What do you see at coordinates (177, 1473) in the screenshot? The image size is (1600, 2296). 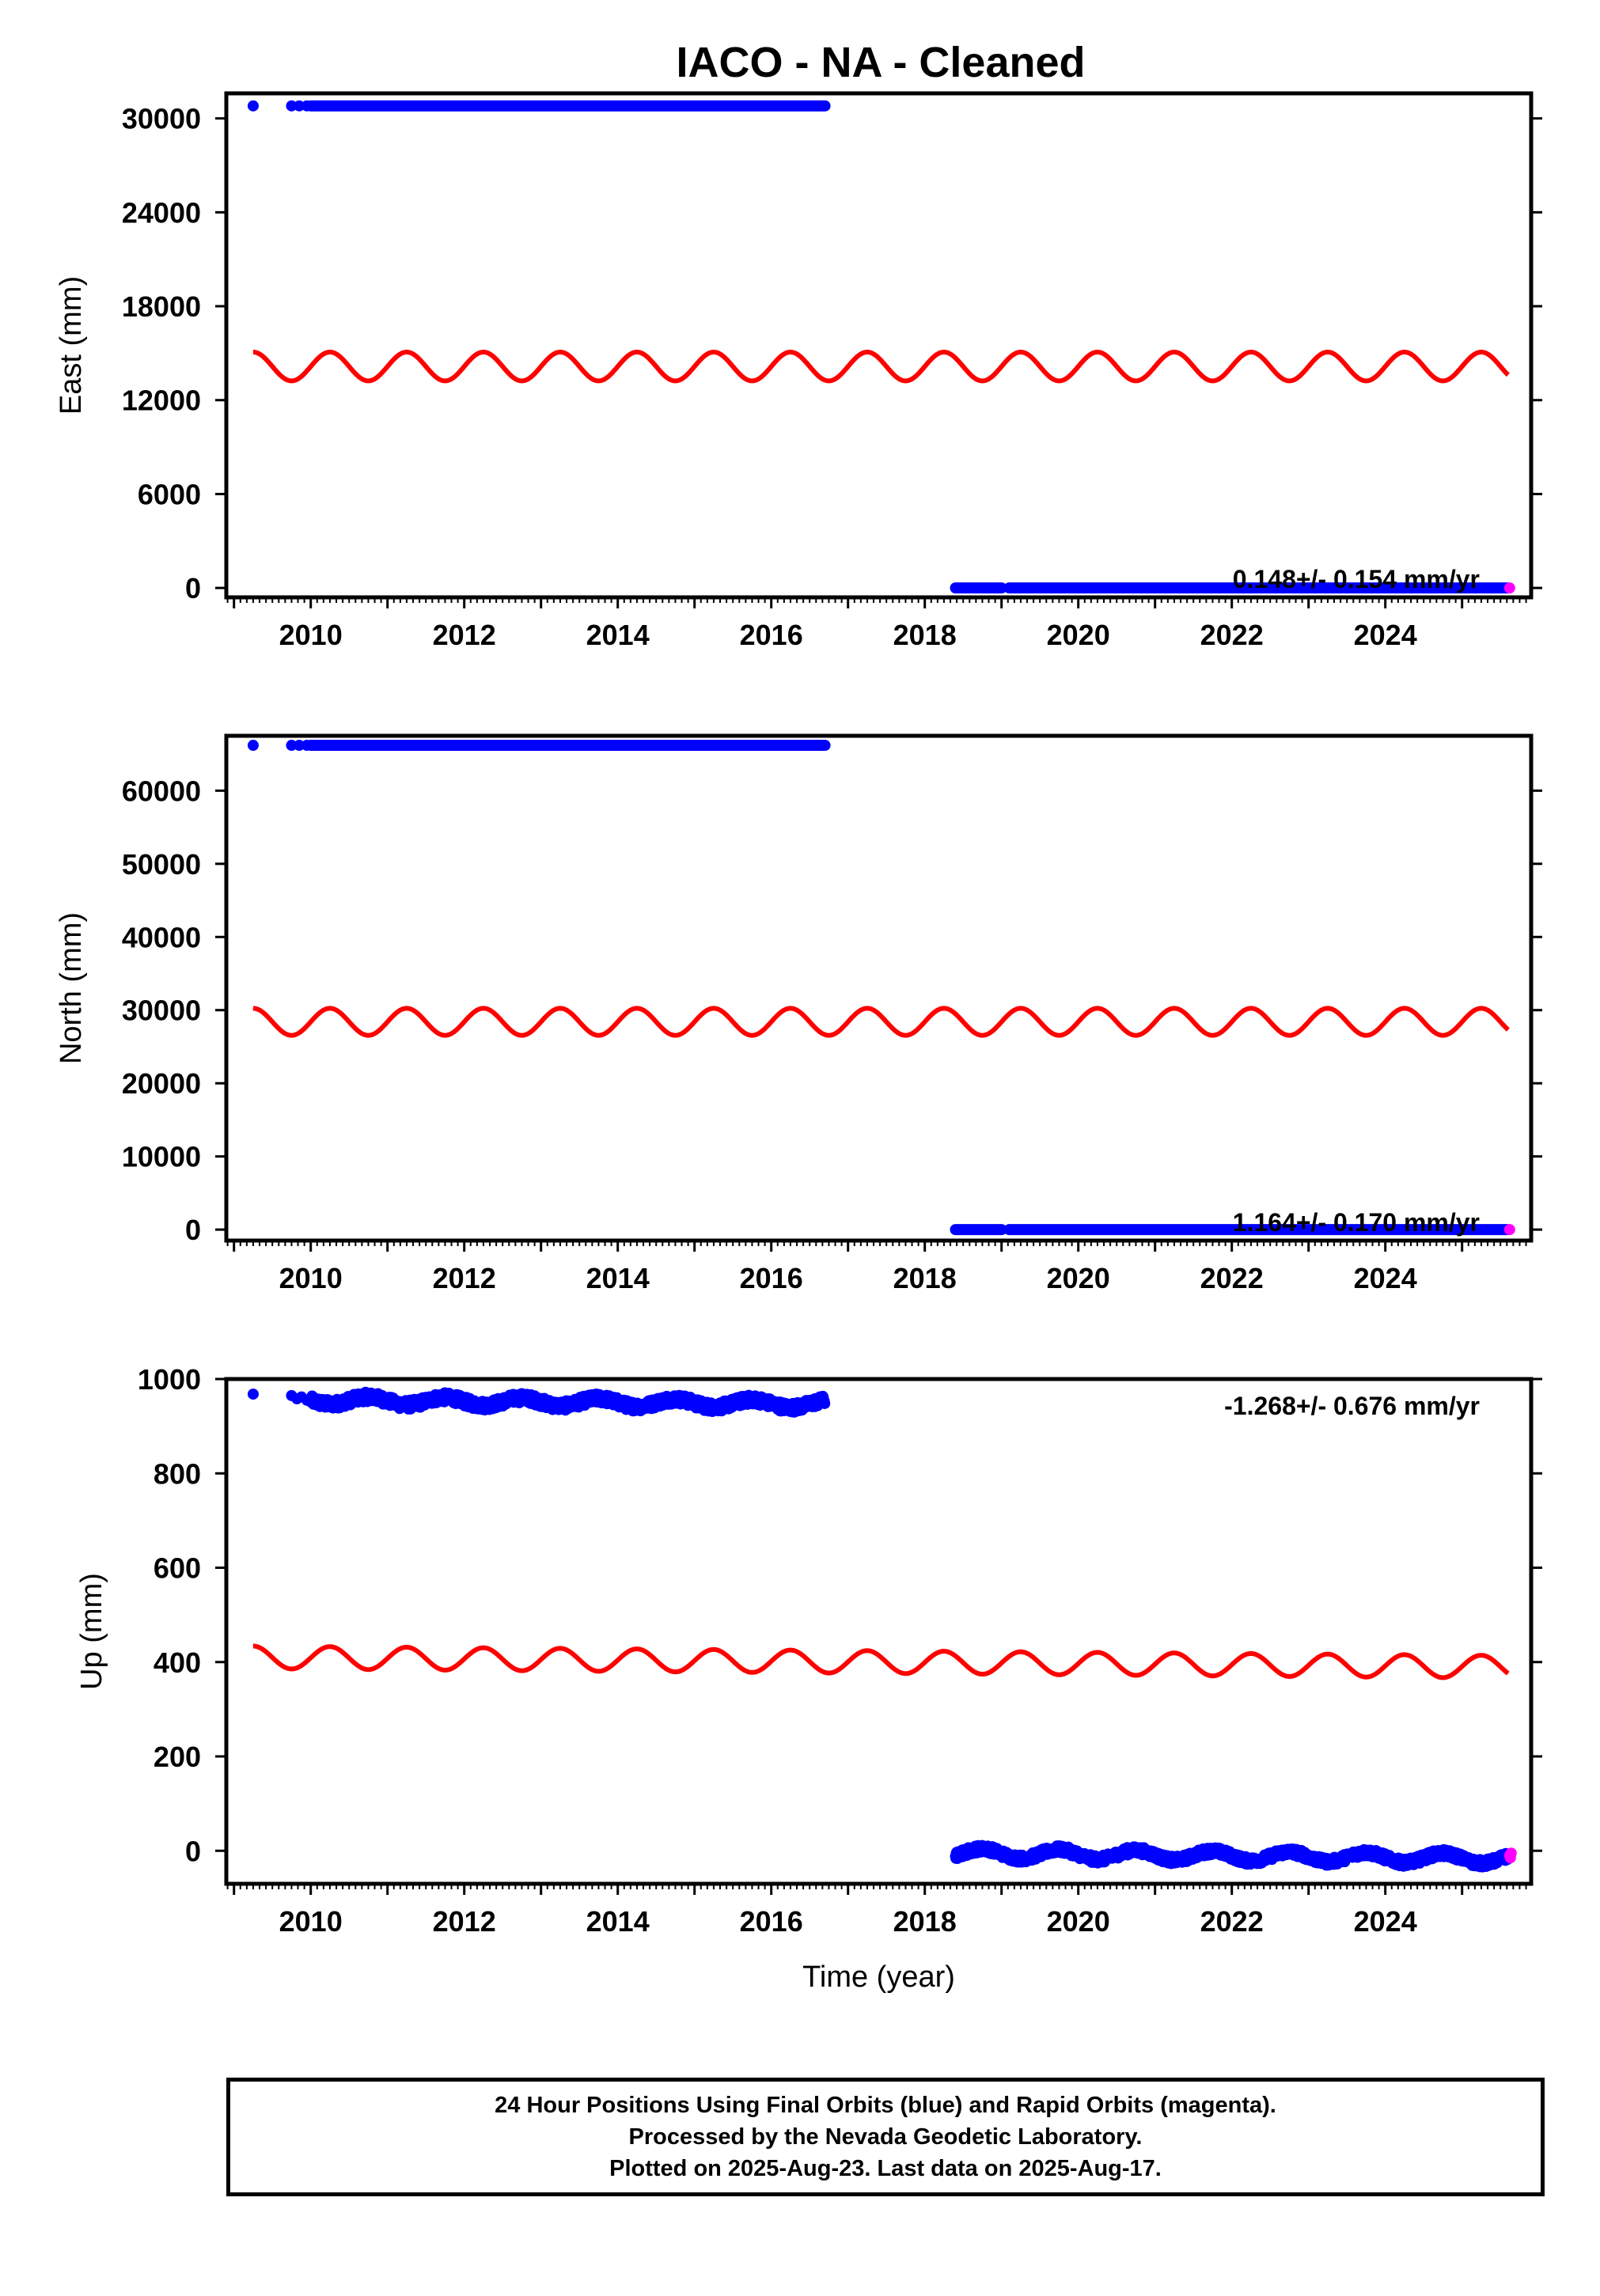 I see `y-tick-label: 800` at bounding box center [177, 1473].